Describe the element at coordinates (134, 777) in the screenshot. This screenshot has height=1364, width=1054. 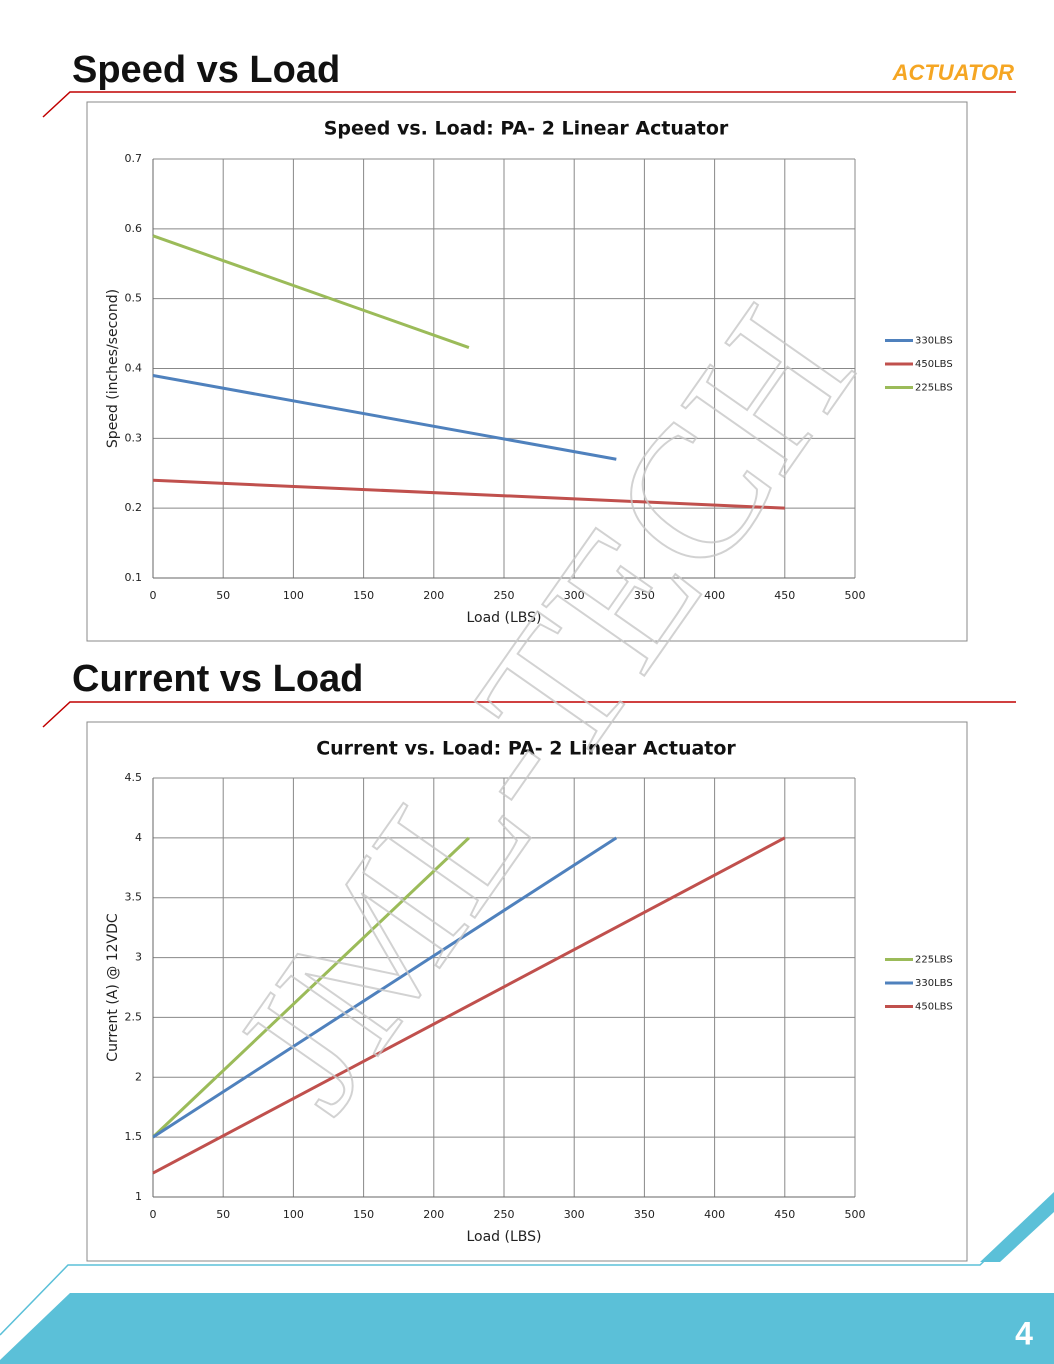
I see `y-tick-label: 4.5` at that location.